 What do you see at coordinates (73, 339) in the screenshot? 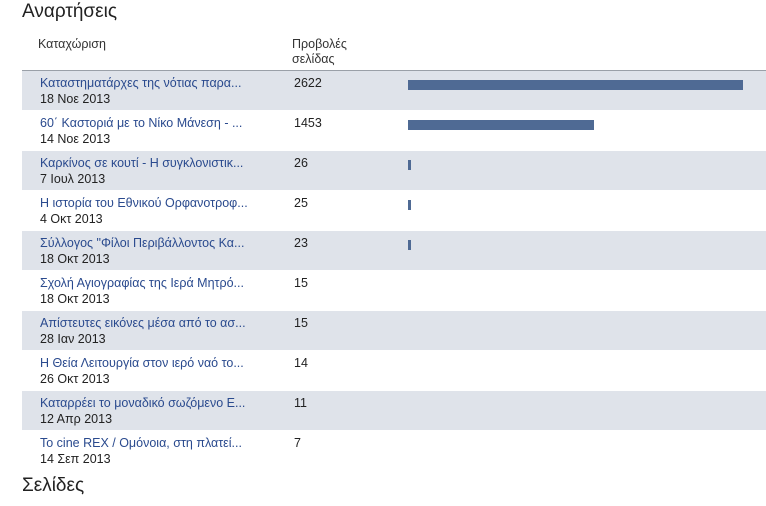
I see `post-date: 28 Ιαν 2013` at bounding box center [73, 339].